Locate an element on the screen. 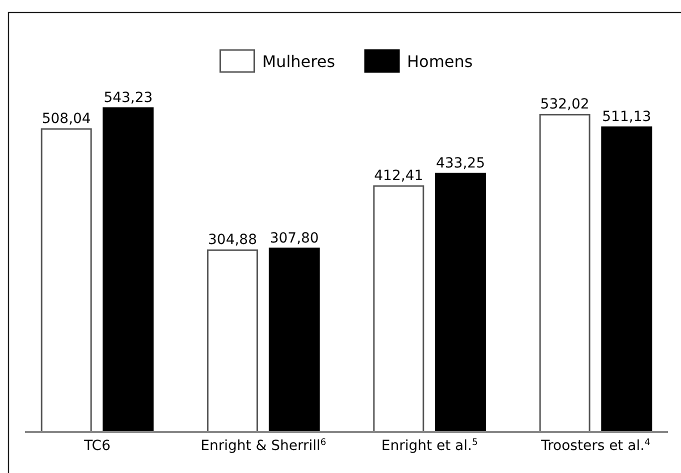  data-label: 412,41 is located at coordinates (399, 176).